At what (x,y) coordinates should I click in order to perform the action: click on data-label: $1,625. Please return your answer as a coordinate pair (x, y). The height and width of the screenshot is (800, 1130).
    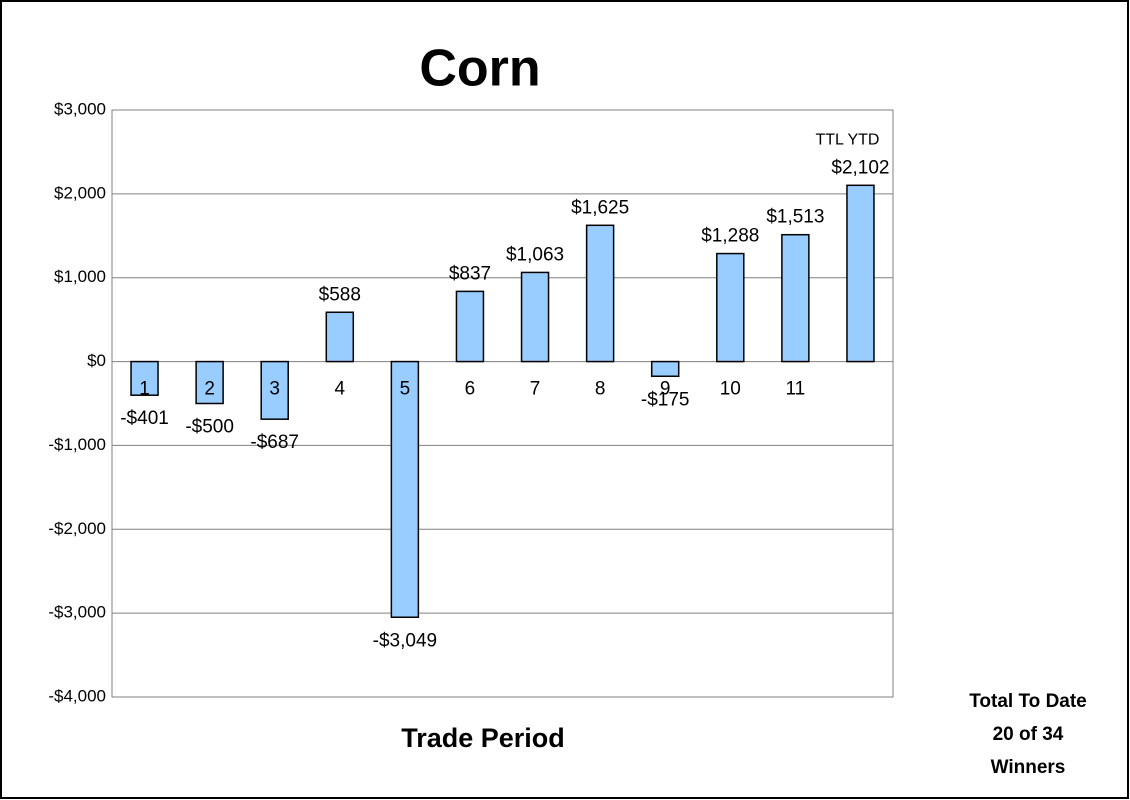
    Looking at the image, I should click on (600, 207).